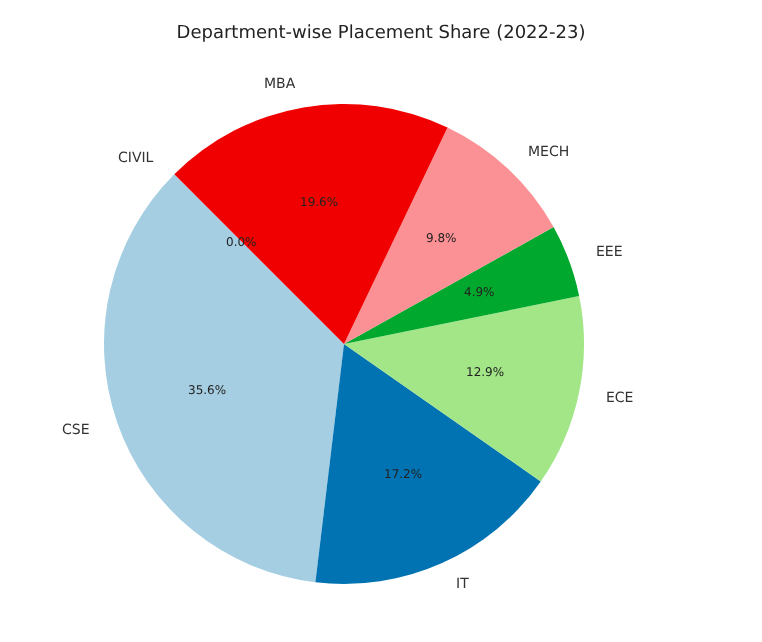  Describe the element at coordinates (381, 34) in the screenshot. I see `chart-title: Department-wise Placement Share (2022-23)` at that location.